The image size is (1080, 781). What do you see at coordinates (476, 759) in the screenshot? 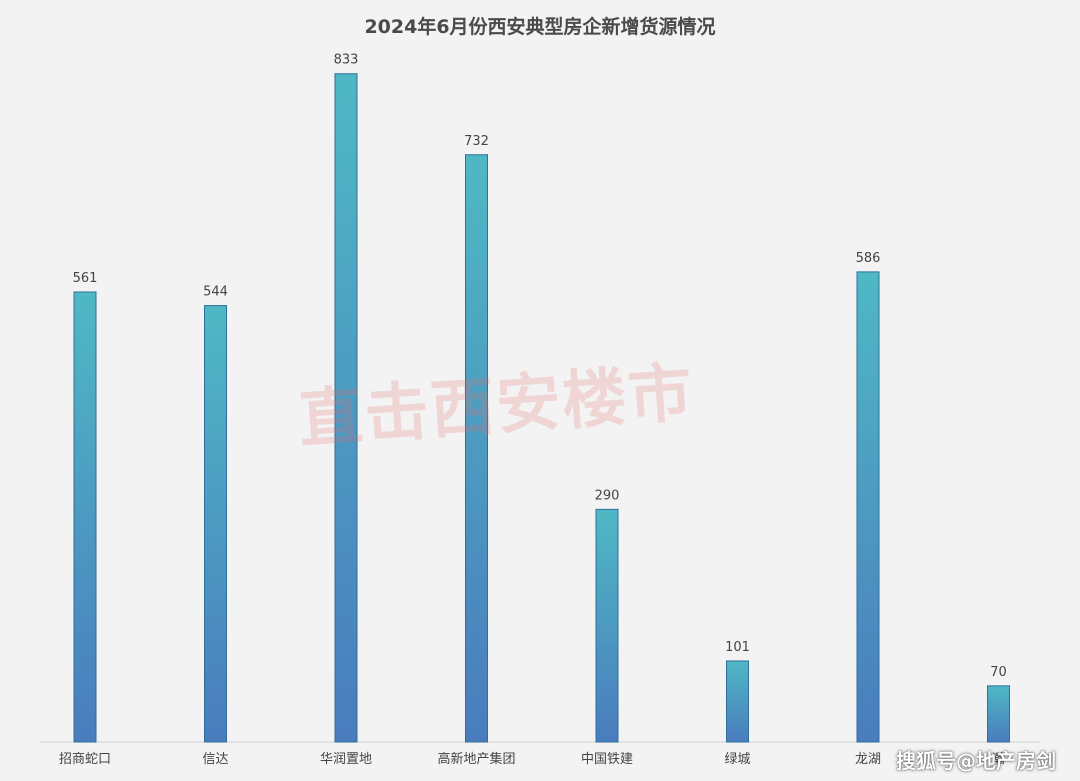
I see `category-label-3: 高新地产集团` at bounding box center [476, 759].